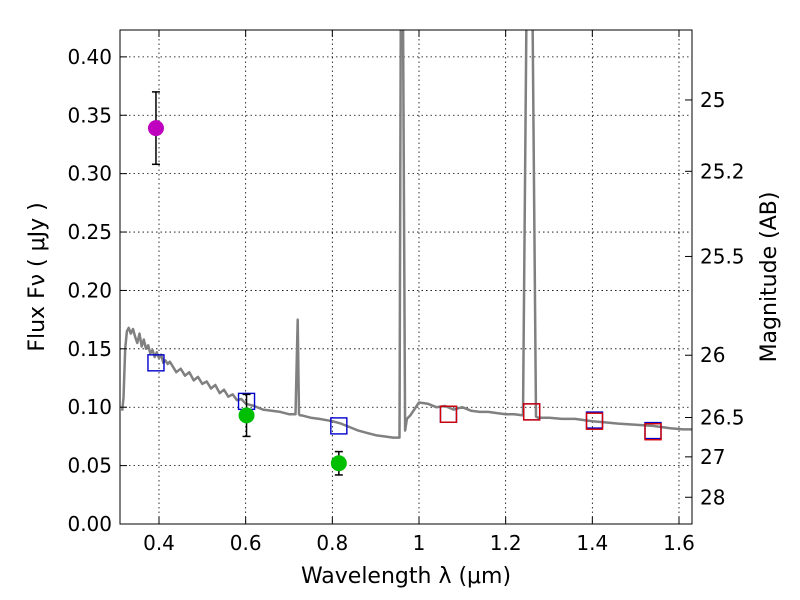  I want to click on x-tick-label: 1.6, so click(679, 543).